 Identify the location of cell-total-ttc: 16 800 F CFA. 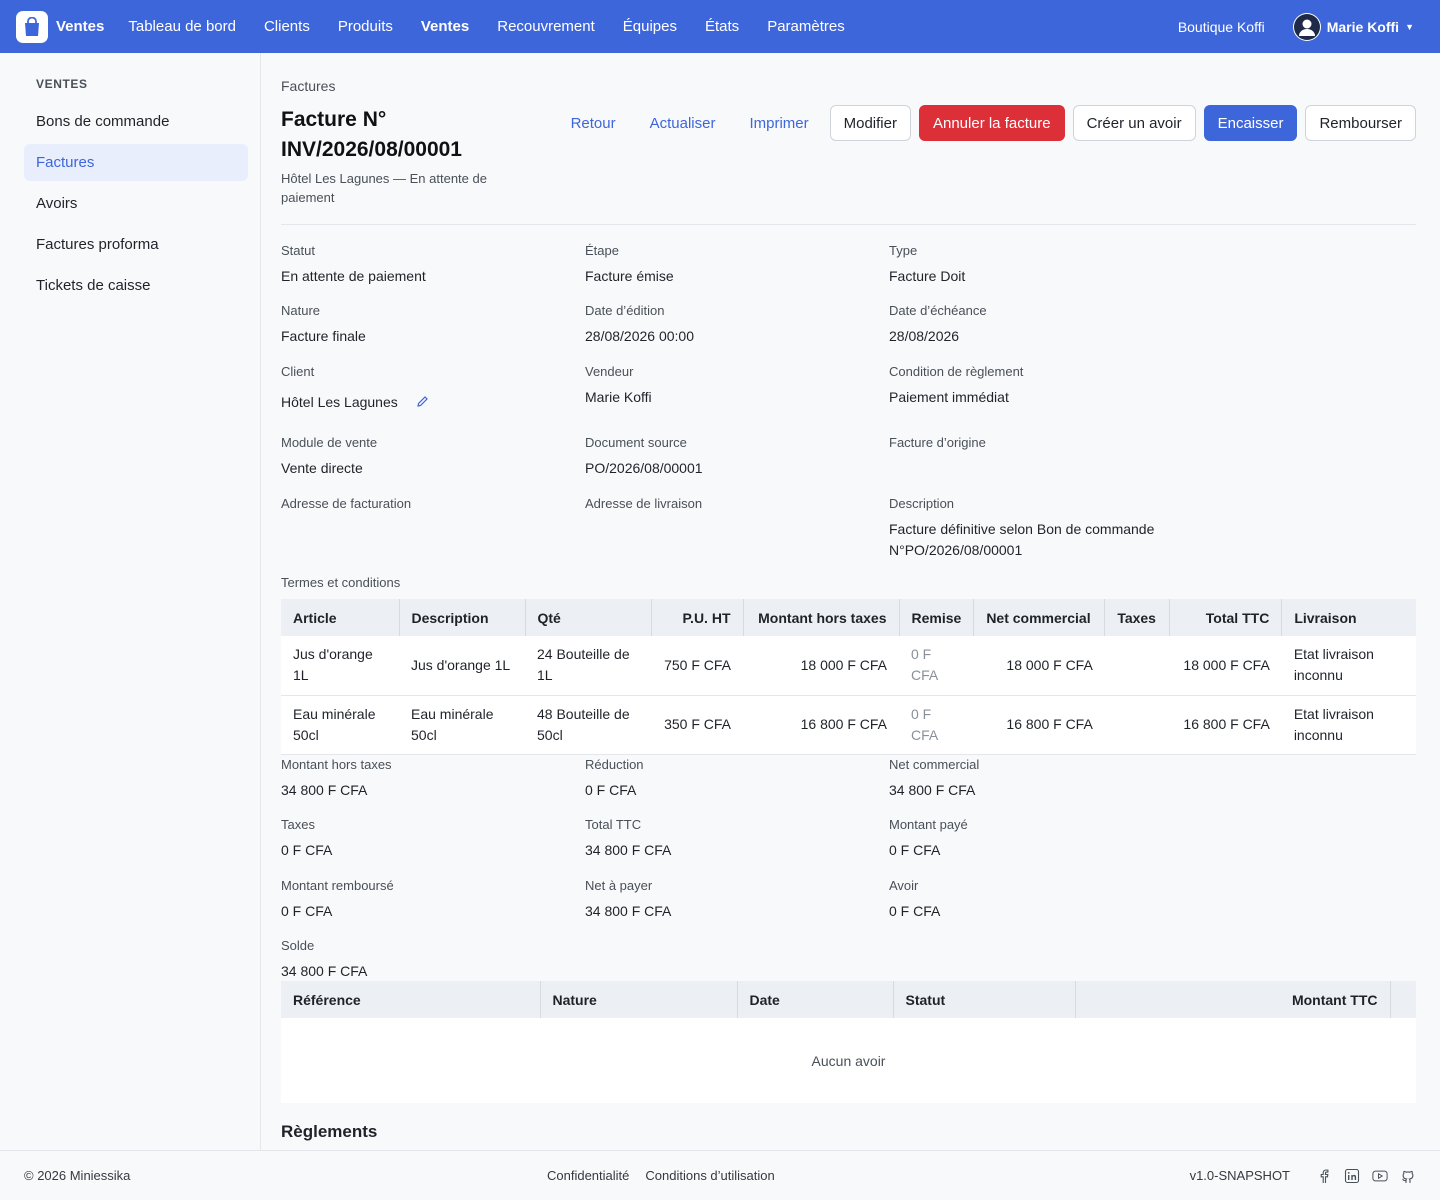
(1225, 725).